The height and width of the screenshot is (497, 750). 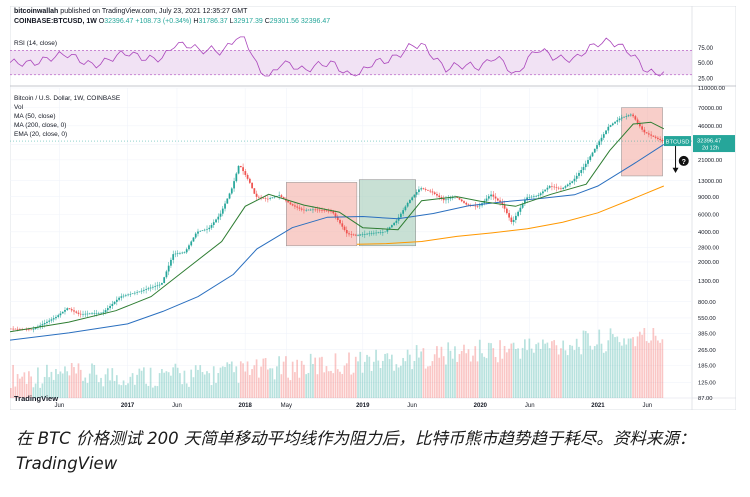 I want to click on tradingview-logo: TradingView, so click(x=36, y=398).